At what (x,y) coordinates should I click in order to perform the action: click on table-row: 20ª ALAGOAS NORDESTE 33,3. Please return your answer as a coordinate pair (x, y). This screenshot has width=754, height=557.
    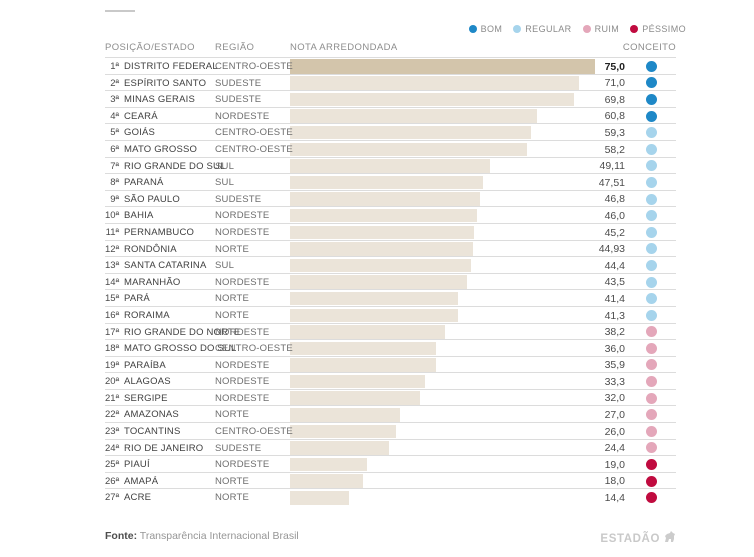
    Looking at the image, I should click on (390, 380).